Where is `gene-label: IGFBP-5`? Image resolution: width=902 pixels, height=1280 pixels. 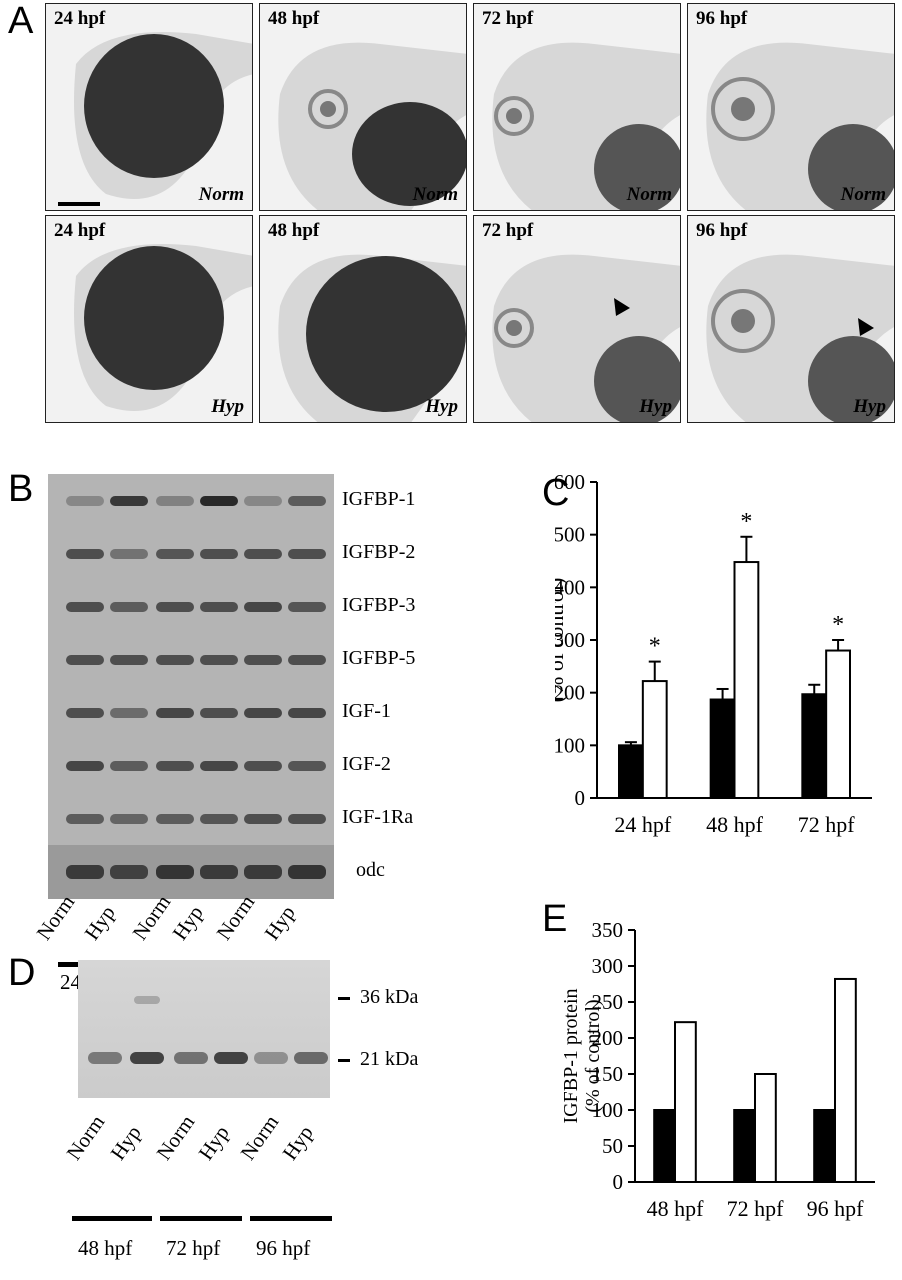 gene-label: IGFBP-5 is located at coordinates (379, 658).